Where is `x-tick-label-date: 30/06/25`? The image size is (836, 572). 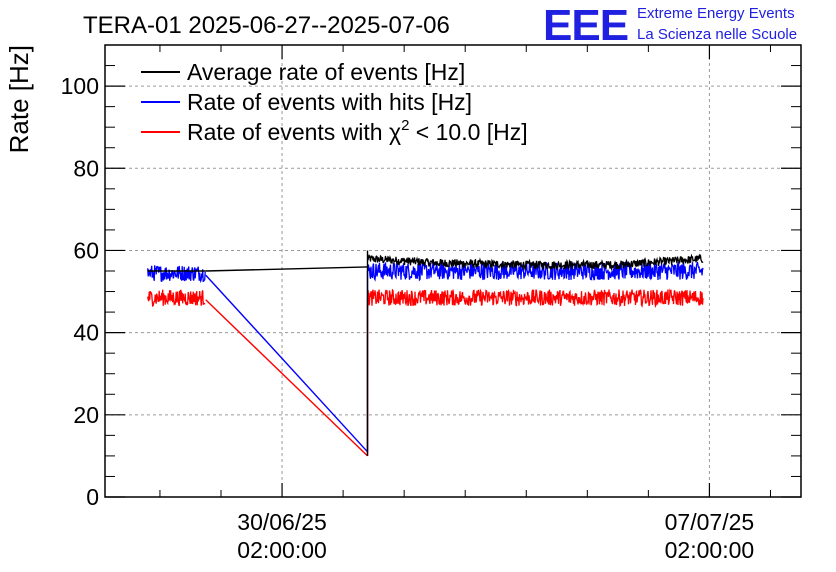 x-tick-label-date: 30/06/25 is located at coordinates (282, 522).